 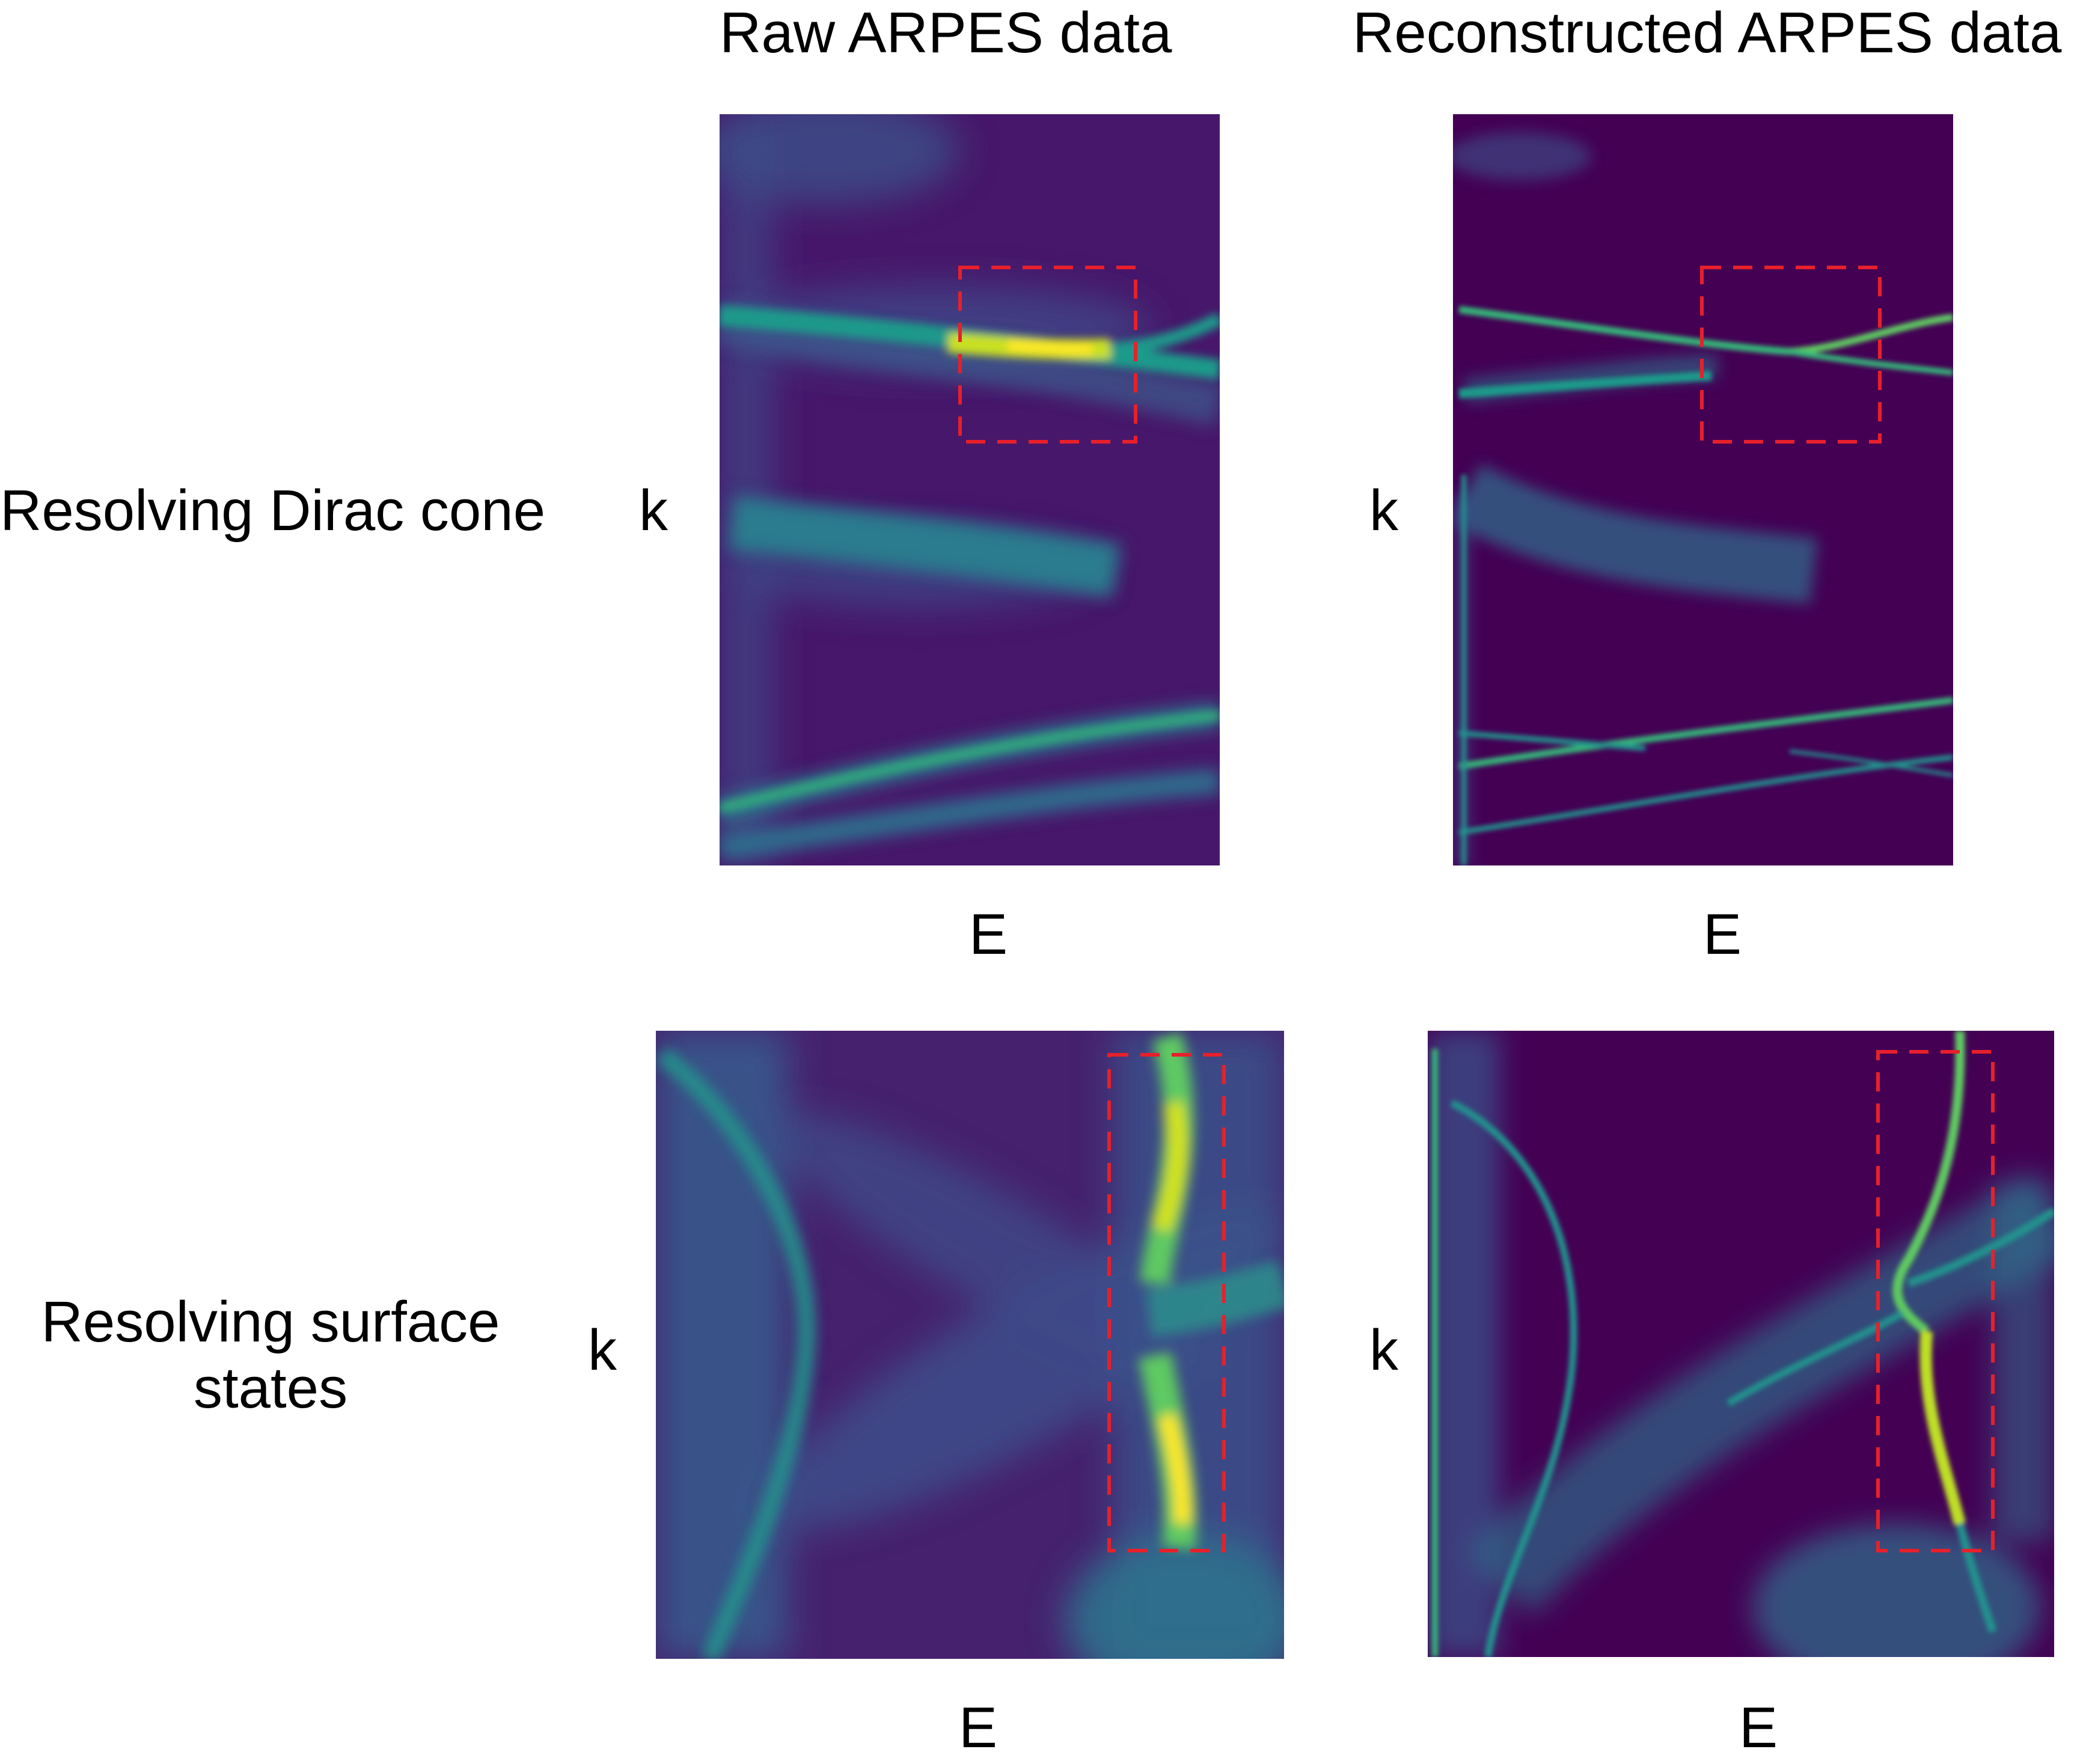 What do you see at coordinates (946, 33) in the screenshot?
I see `column-title-raw: Raw ARPES data` at bounding box center [946, 33].